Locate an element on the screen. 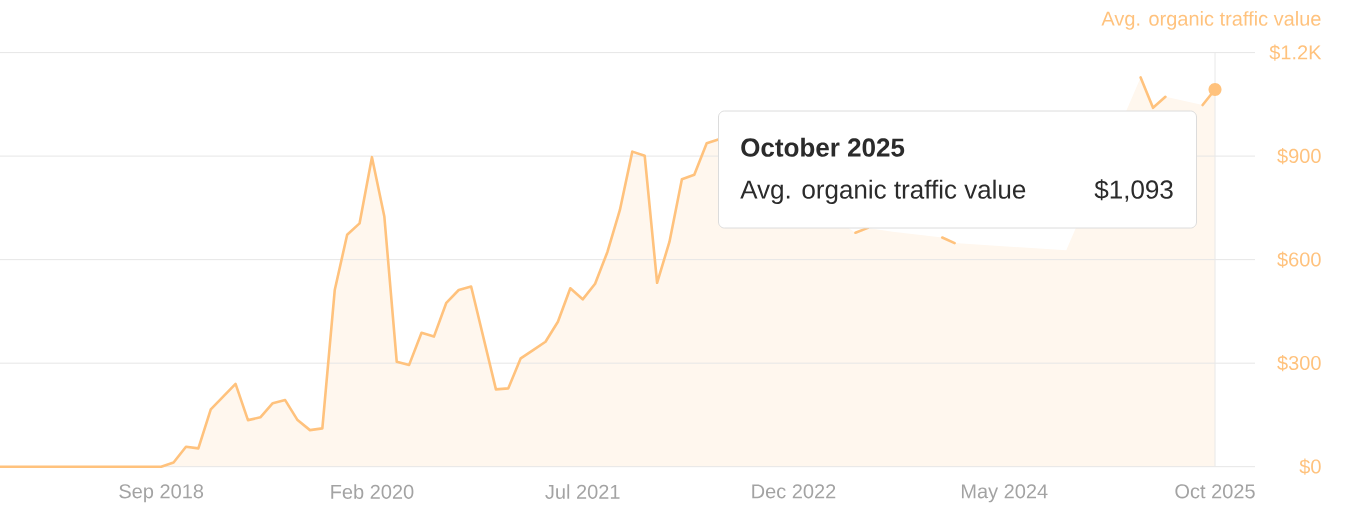 This screenshot has height=532, width=1352. annotation: $1,093 is located at coordinates (1133, 190).